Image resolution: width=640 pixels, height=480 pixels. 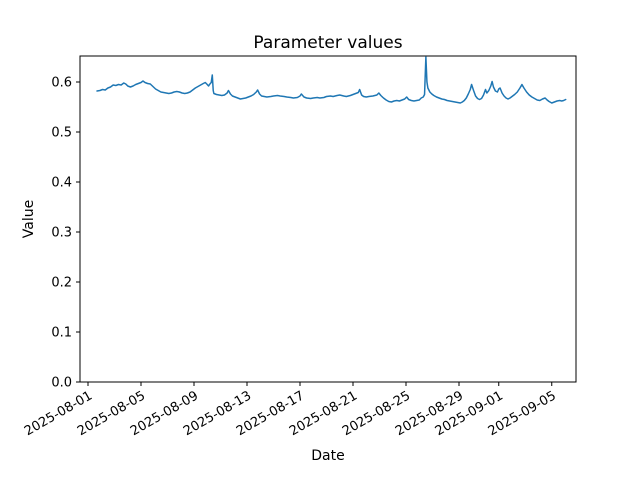 What do you see at coordinates (327, 456) in the screenshot?
I see `x-axis-label: Date` at bounding box center [327, 456].